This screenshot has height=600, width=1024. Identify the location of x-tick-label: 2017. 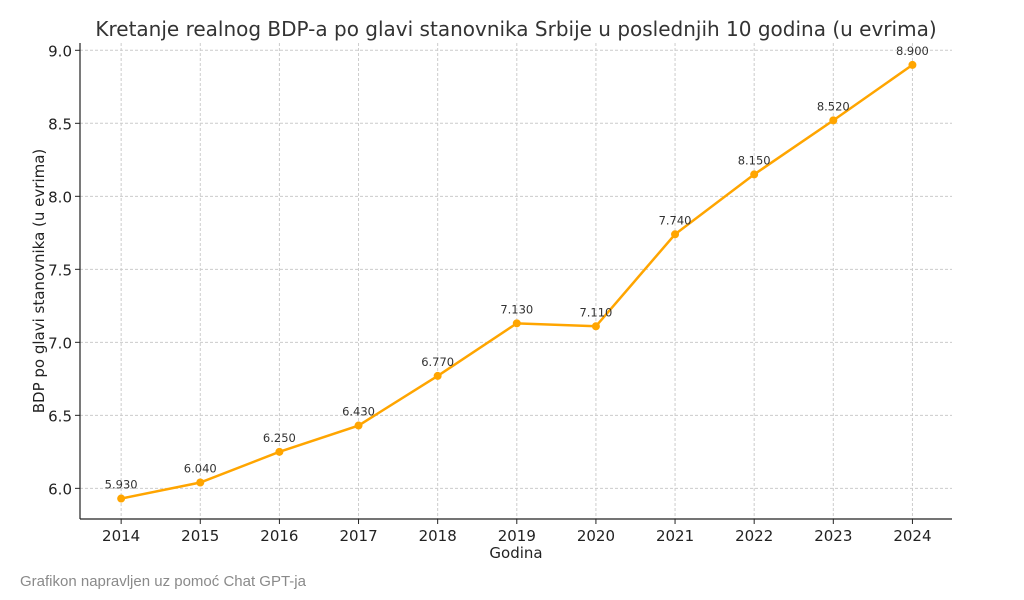
(358, 536).